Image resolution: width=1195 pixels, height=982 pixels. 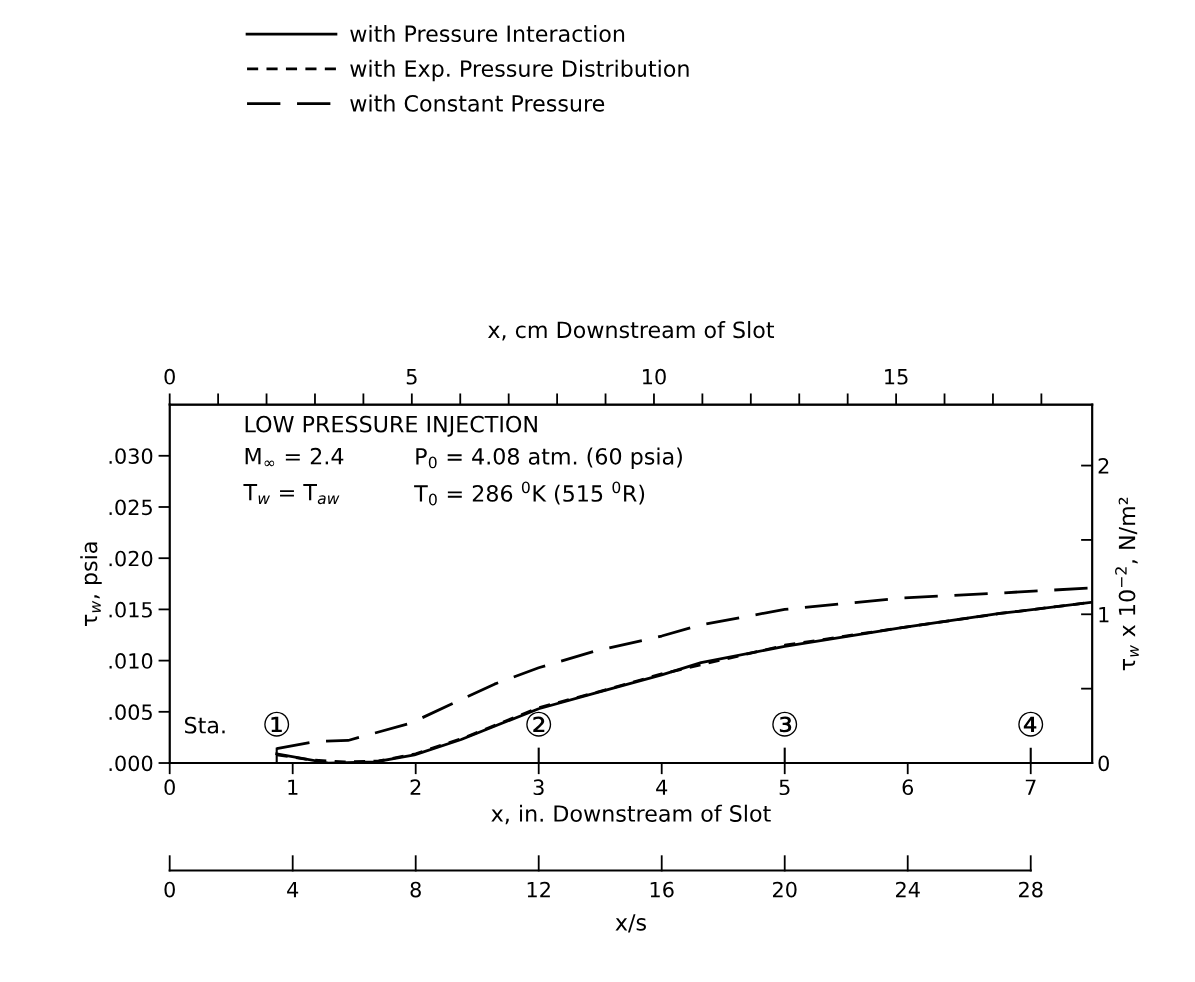 I want to click on annotation: T$_{0}$ = 286 $^{0}$K (515 $^{0}$R), so click(x=529, y=493).